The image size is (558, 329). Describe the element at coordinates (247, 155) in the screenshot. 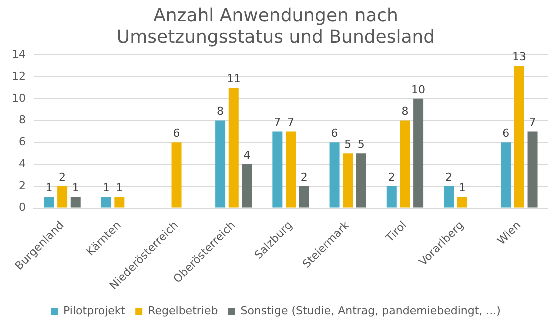

I see `data-label: 4` at that location.